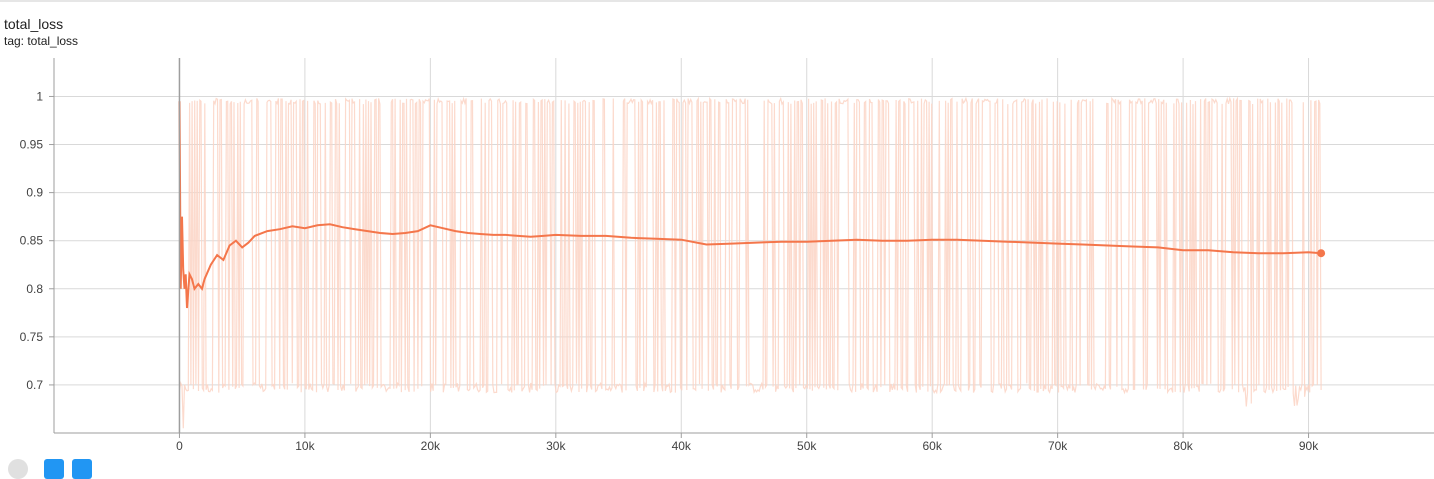 This screenshot has width=1434, height=479. What do you see at coordinates (41, 41) in the screenshot?
I see `chart-tag-label: tag: total_loss` at bounding box center [41, 41].